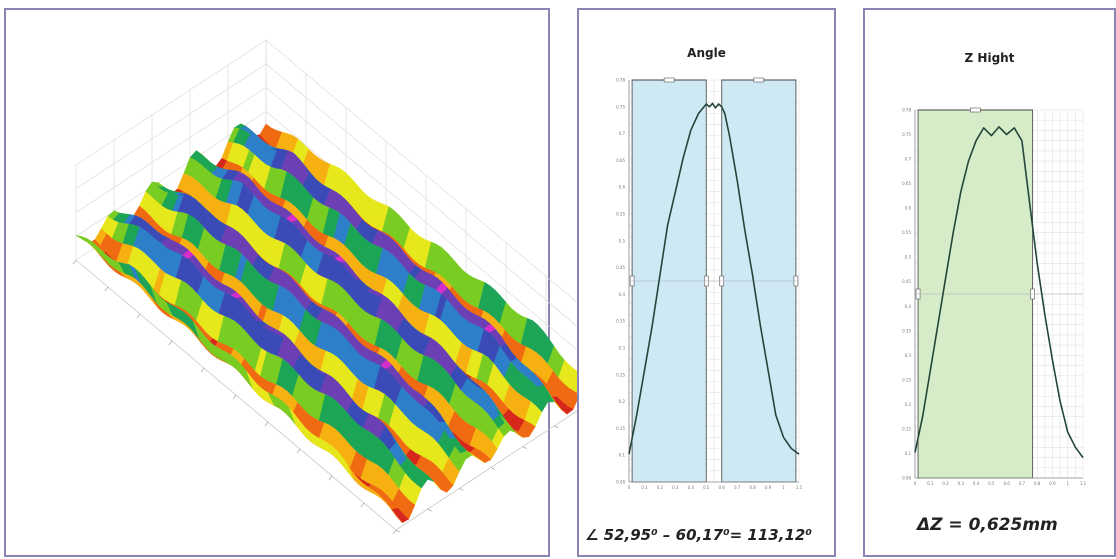 The image size is (1116, 559). What do you see at coordinates (396, 515) in the screenshot?
I see `surface-cell` at bounding box center [396, 515].